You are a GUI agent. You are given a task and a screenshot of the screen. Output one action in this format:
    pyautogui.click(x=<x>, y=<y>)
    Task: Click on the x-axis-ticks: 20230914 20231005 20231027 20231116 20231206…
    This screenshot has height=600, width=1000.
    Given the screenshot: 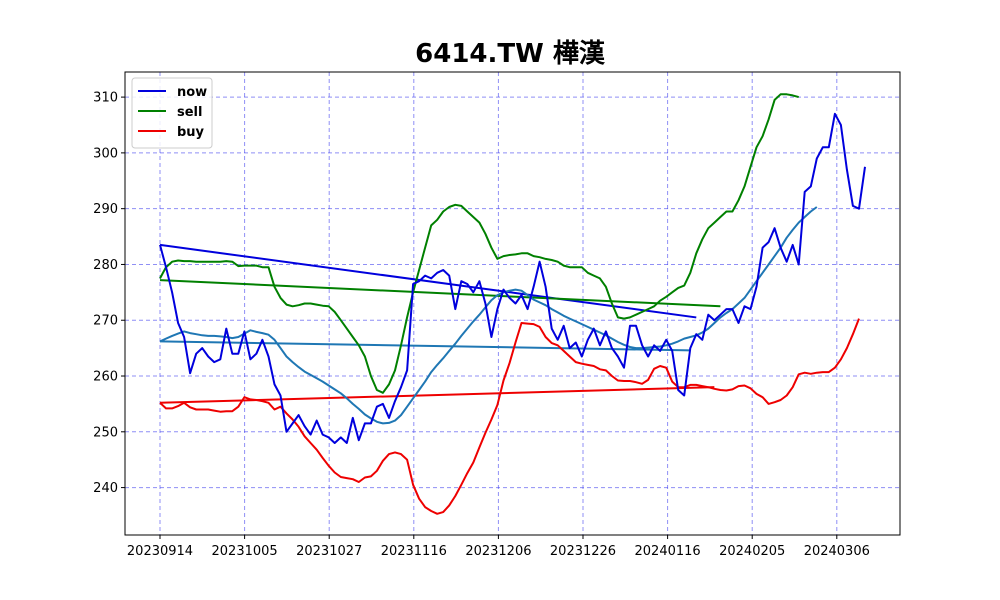 What is the action you would take?
    pyautogui.click(x=498, y=547)
    